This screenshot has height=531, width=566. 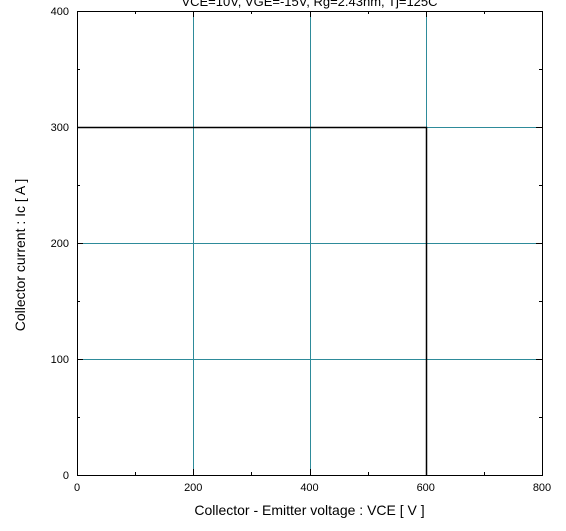 I want to click on y-tick-label: 400, so click(x=60, y=12).